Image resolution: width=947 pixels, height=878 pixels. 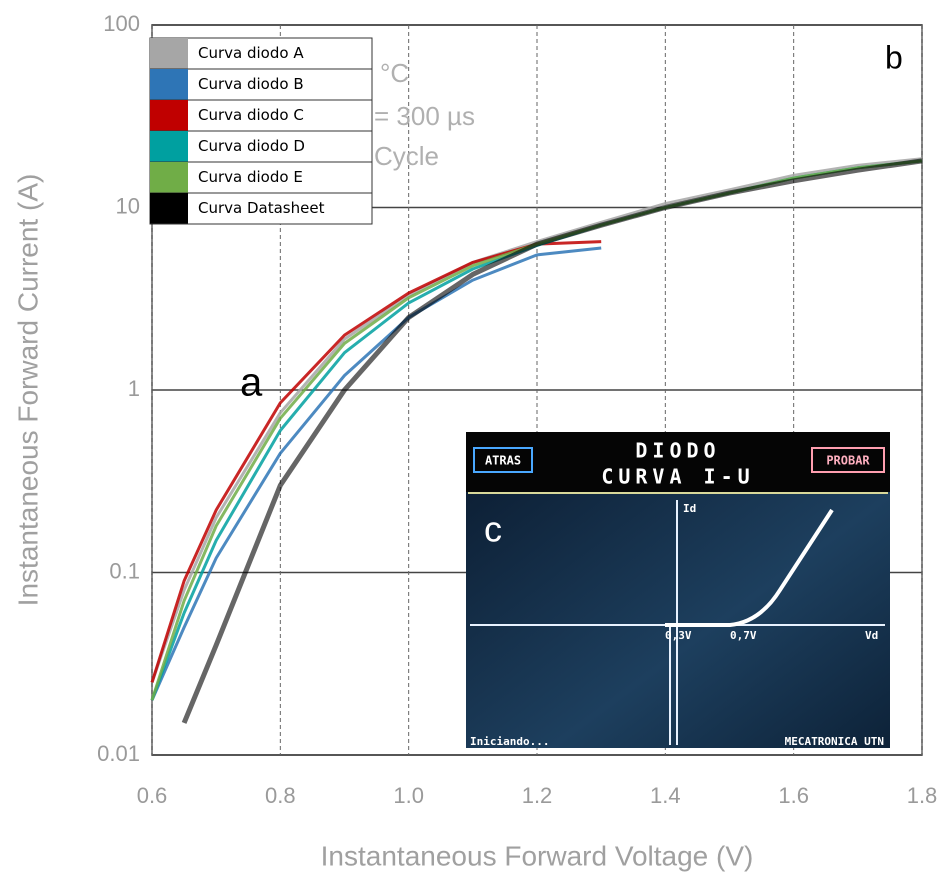 I want to click on legend-label: Curva diodo B, so click(x=251, y=84).